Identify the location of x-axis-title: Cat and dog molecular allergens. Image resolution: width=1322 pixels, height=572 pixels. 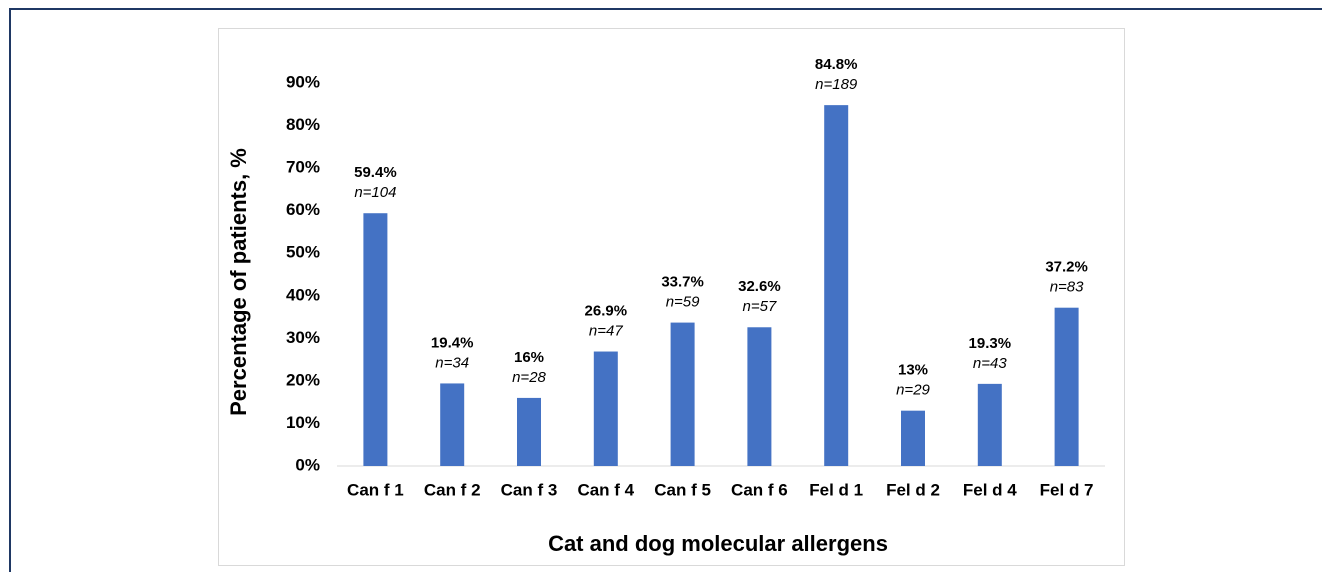
(718, 543).